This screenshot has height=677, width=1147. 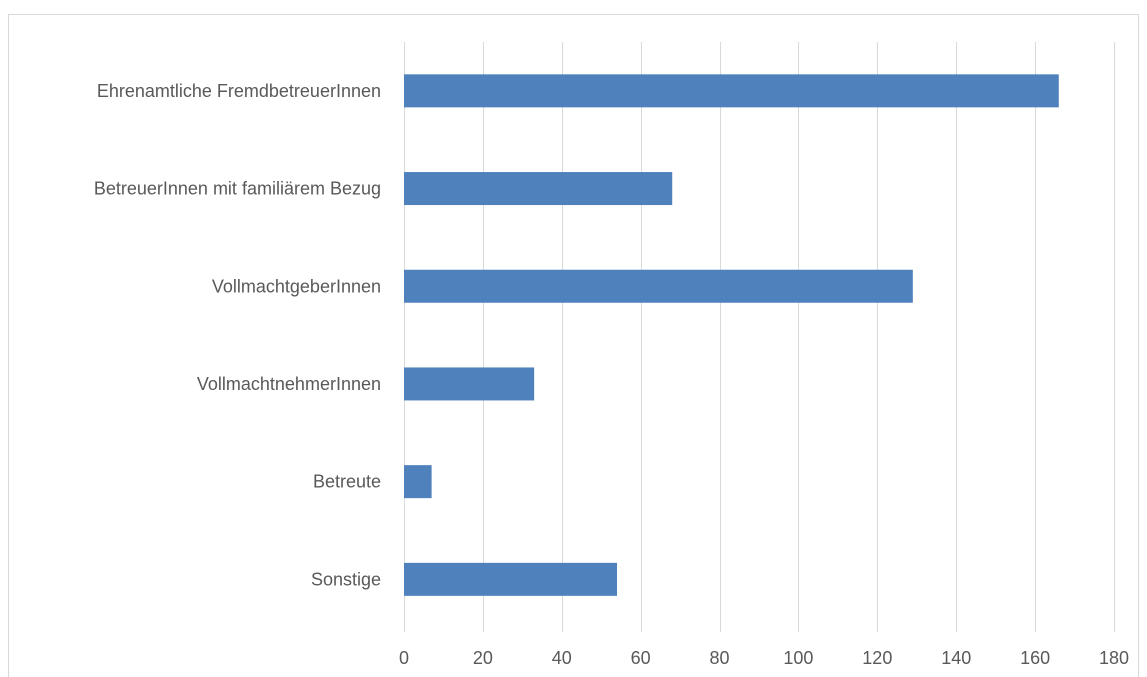 I want to click on x-tick-label: 60, so click(x=641, y=658).